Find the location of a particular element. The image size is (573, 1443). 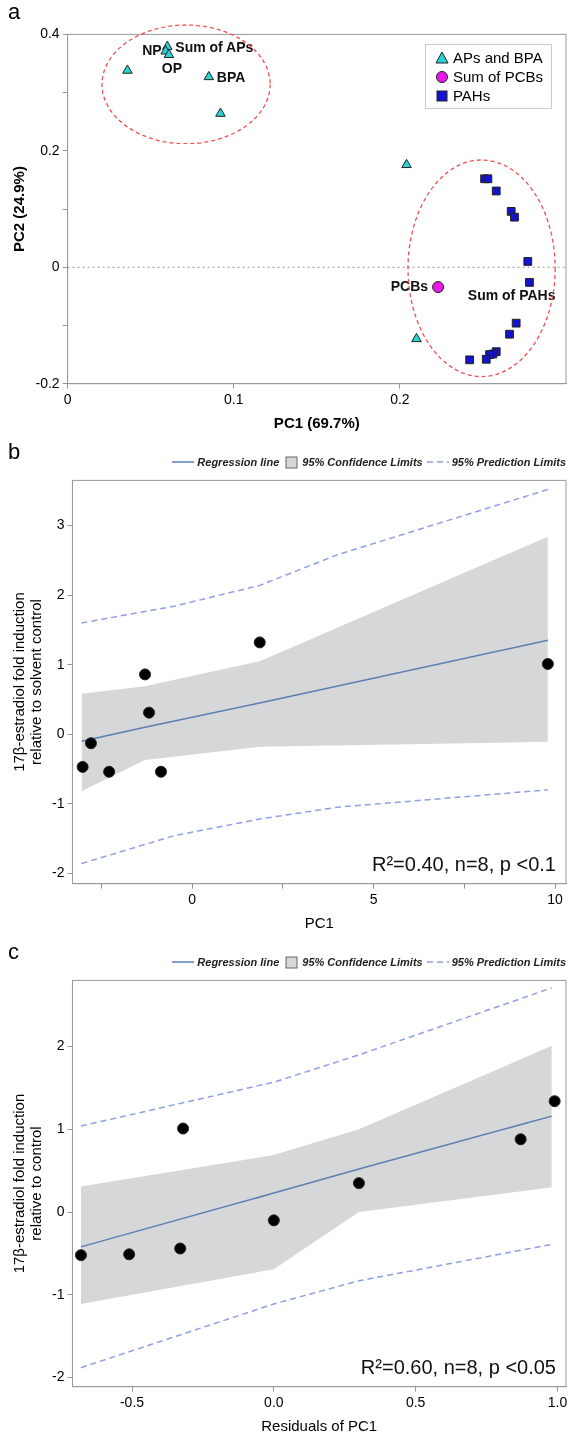

y-tick-label: 0.4 is located at coordinates (50, 33).